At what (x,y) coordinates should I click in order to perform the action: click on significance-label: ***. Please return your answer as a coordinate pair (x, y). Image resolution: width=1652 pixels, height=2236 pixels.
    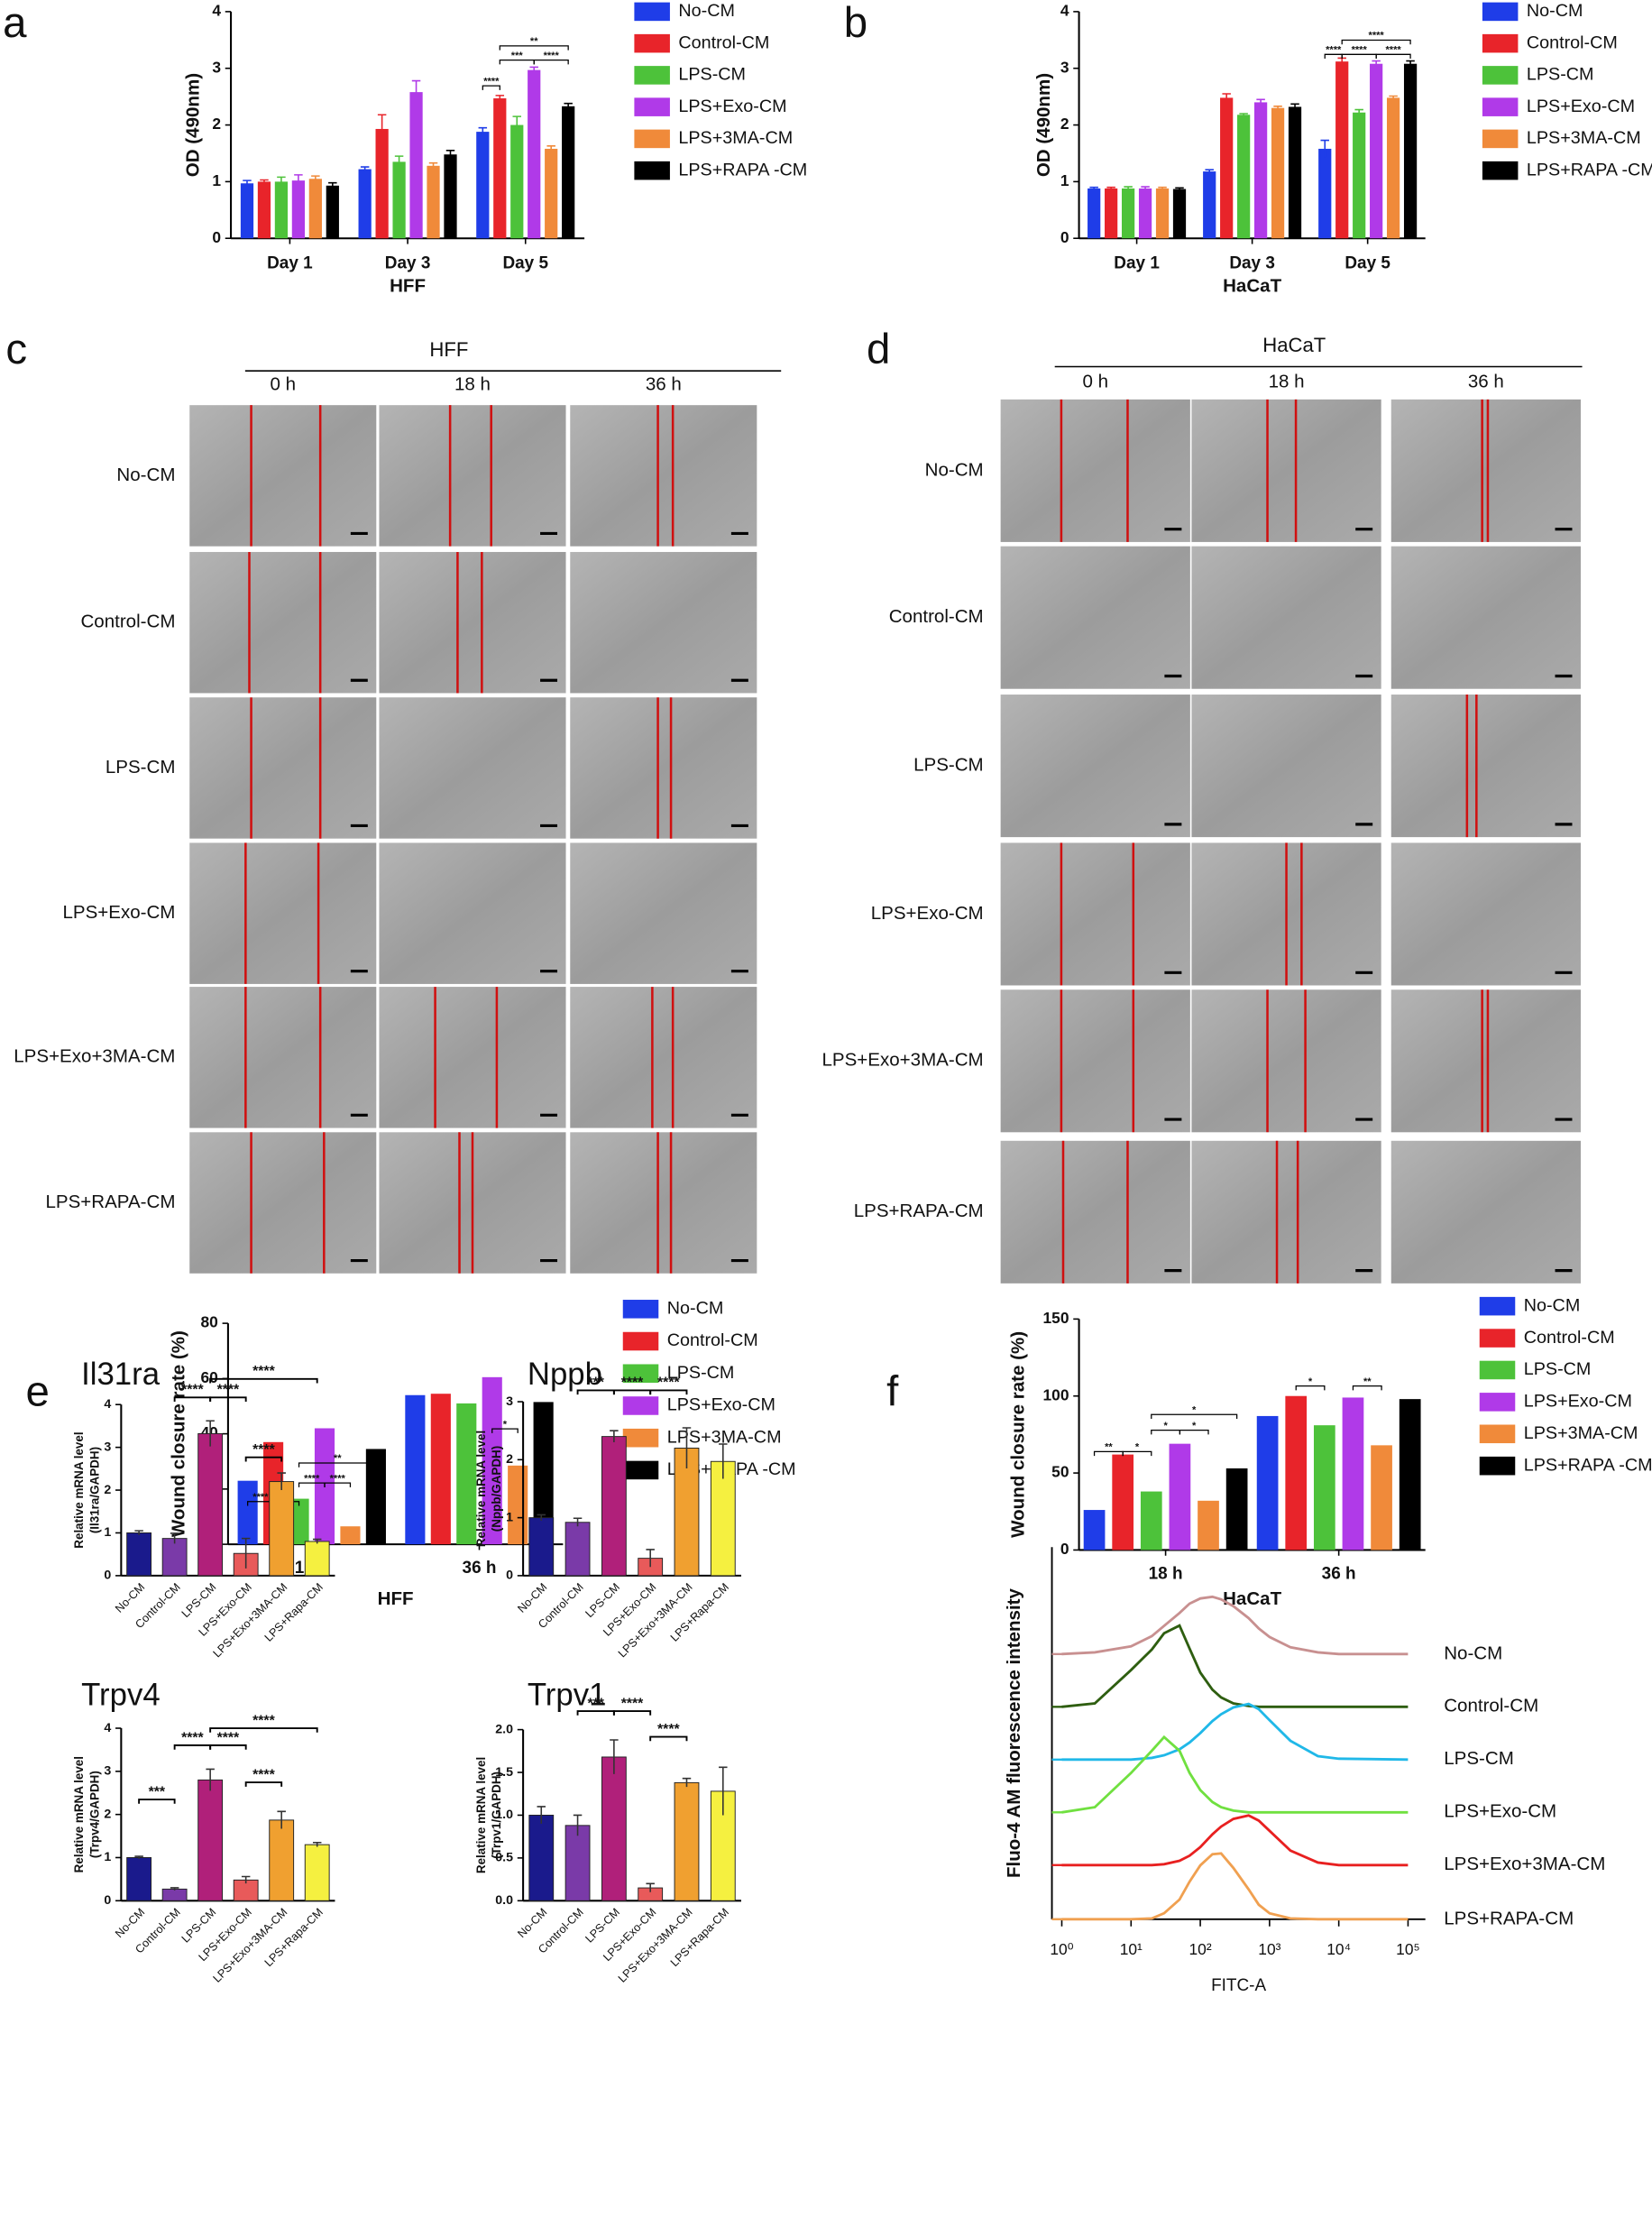
    Looking at the image, I should click on (595, 1383).